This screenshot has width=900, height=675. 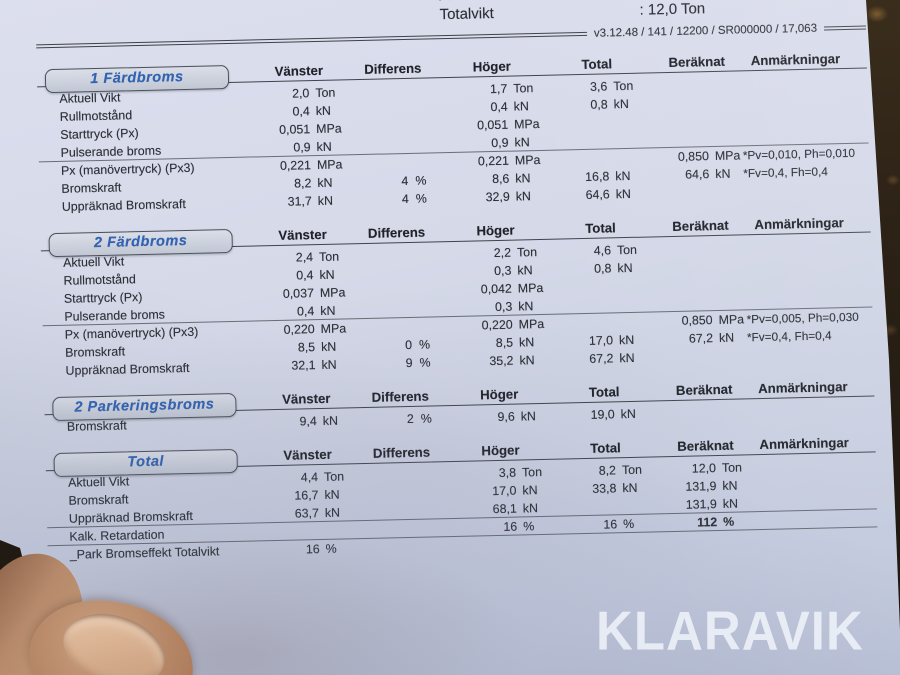 What do you see at coordinates (305, 329) in the screenshot?
I see `cell-vanster: 0,220 MPa` at bounding box center [305, 329].